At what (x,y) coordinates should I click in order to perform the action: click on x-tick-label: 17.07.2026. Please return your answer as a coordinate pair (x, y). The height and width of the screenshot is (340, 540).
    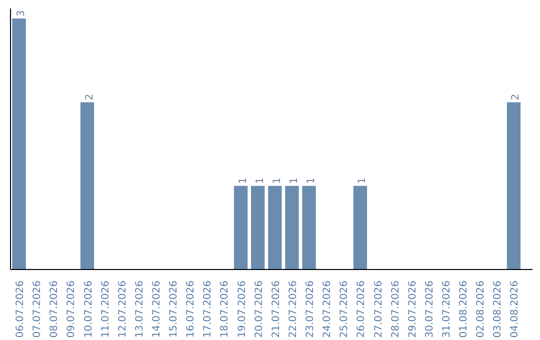
    Looking at the image, I should click on (208, 309).